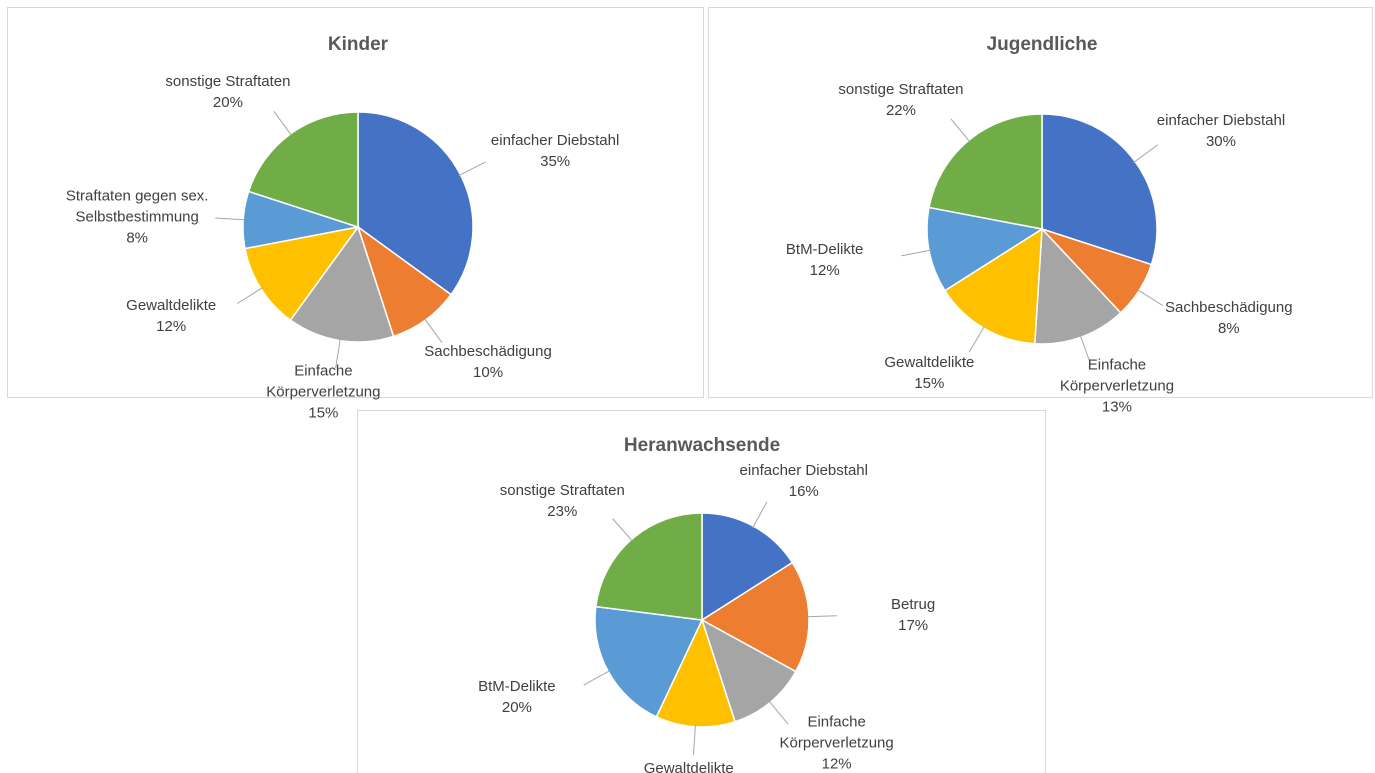 The width and height of the screenshot is (1375, 773). Describe the element at coordinates (488, 373) in the screenshot. I see `value-label: 10%` at that location.